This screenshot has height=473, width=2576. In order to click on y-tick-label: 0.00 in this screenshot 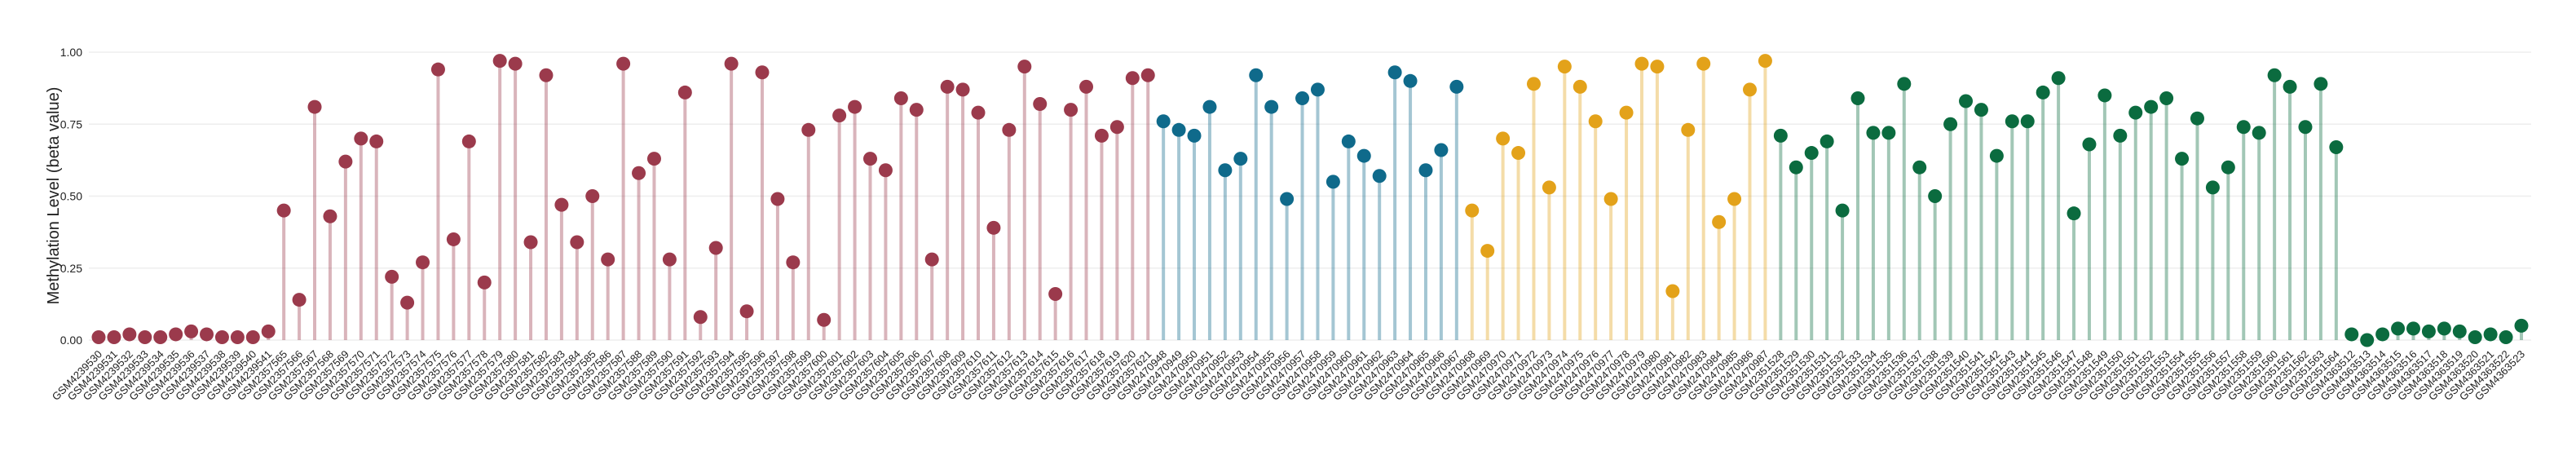, I will do `click(71, 340)`.